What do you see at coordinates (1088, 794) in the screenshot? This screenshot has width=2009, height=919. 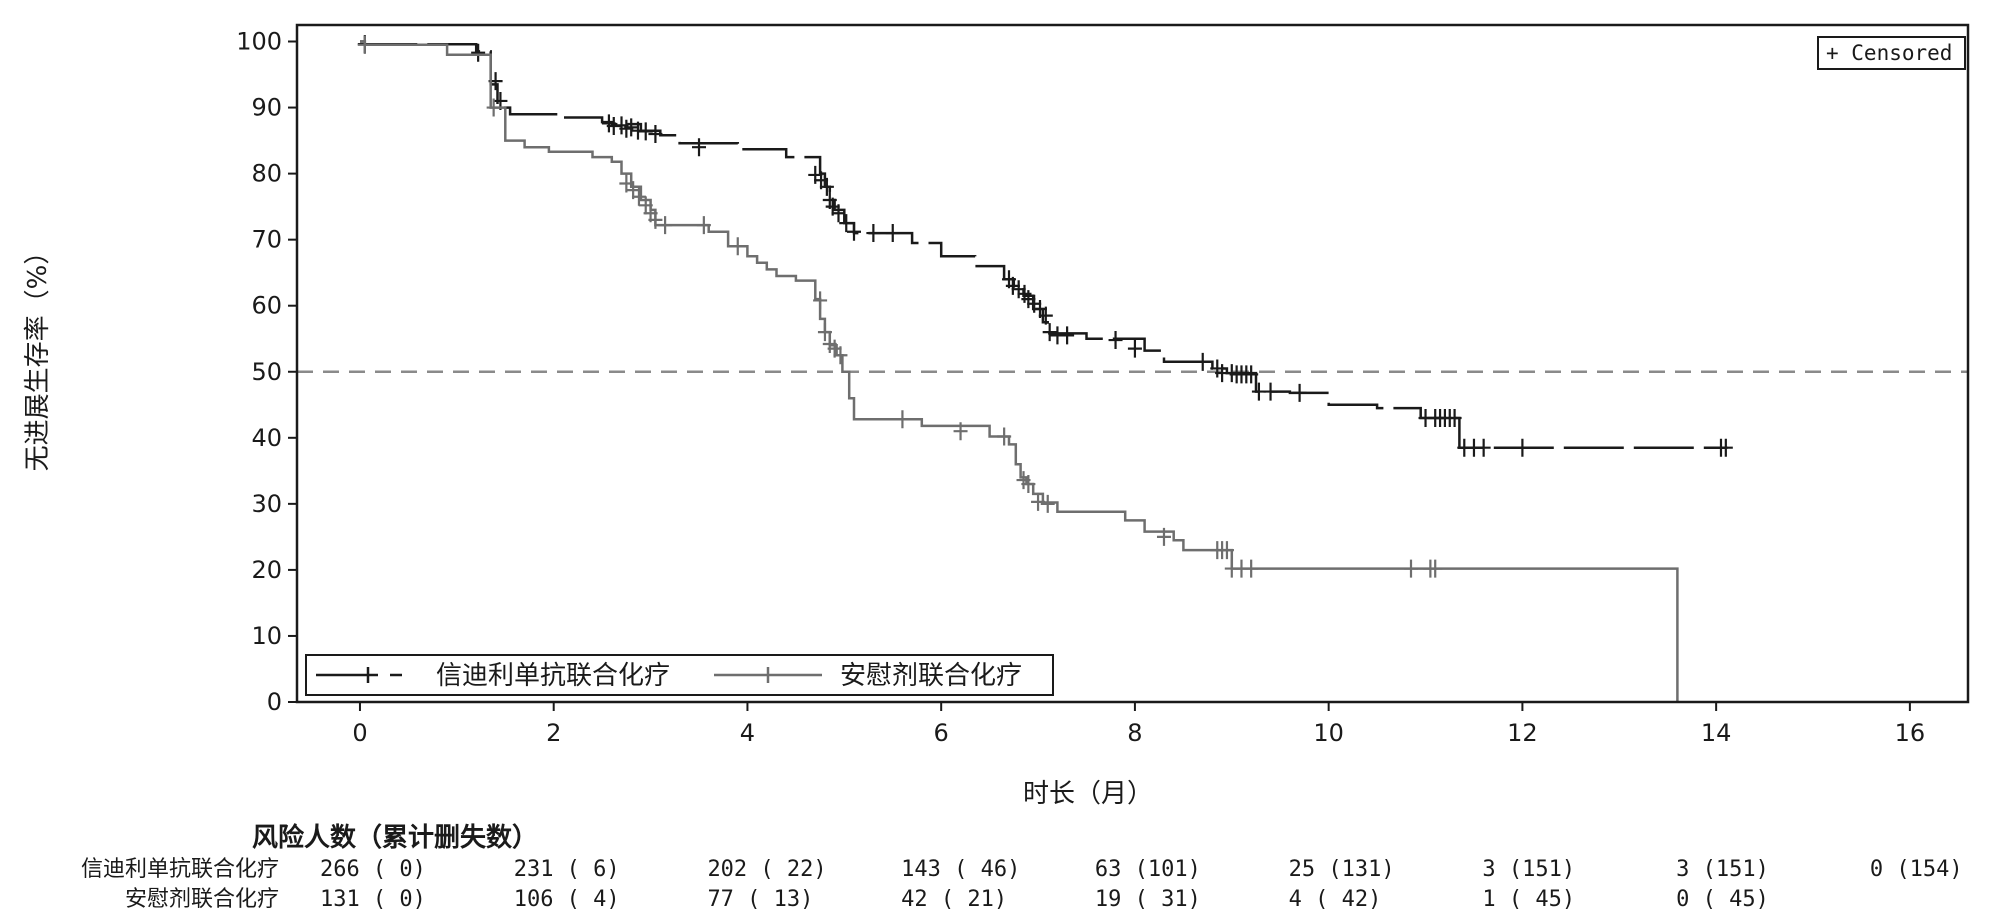 I see `x-axis-title: 时长（月）` at bounding box center [1088, 794].